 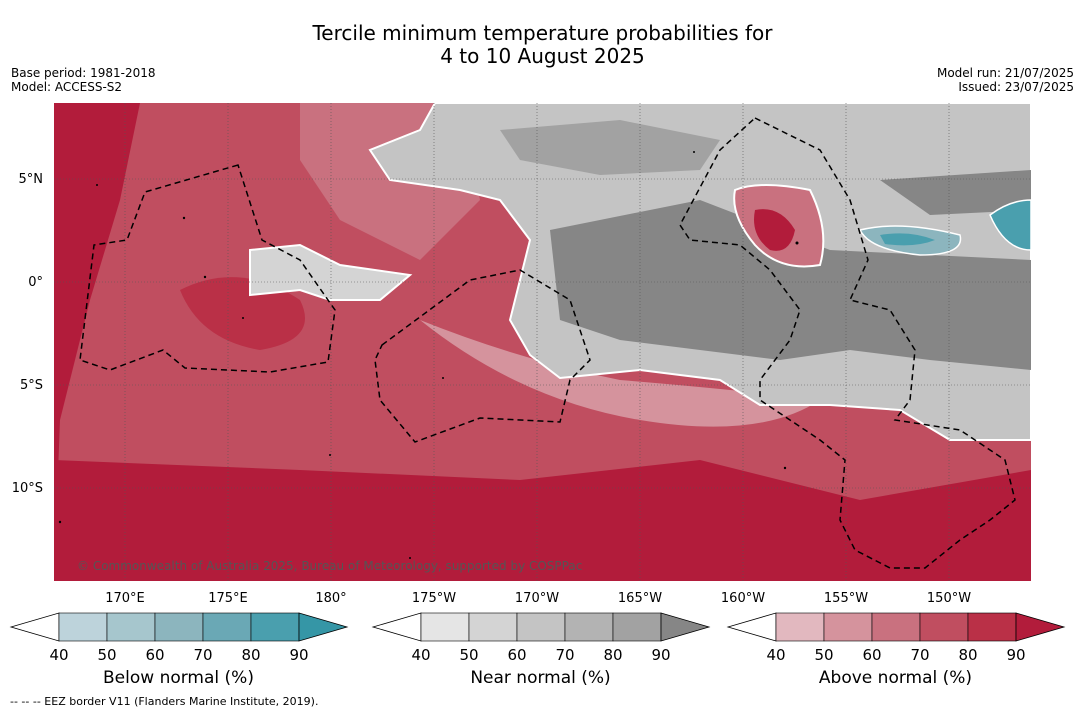 I want to click on near-normal-90-northeast, so click(x=955, y=192).